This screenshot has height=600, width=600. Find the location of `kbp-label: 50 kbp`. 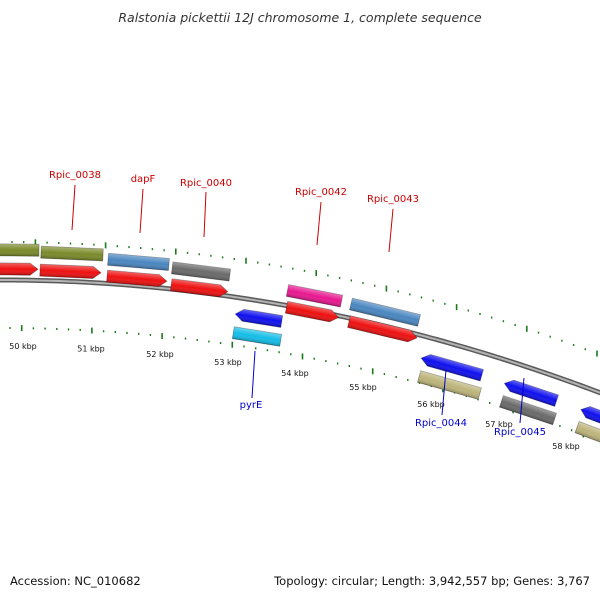

kbp-label: 50 kbp is located at coordinates (23, 346).